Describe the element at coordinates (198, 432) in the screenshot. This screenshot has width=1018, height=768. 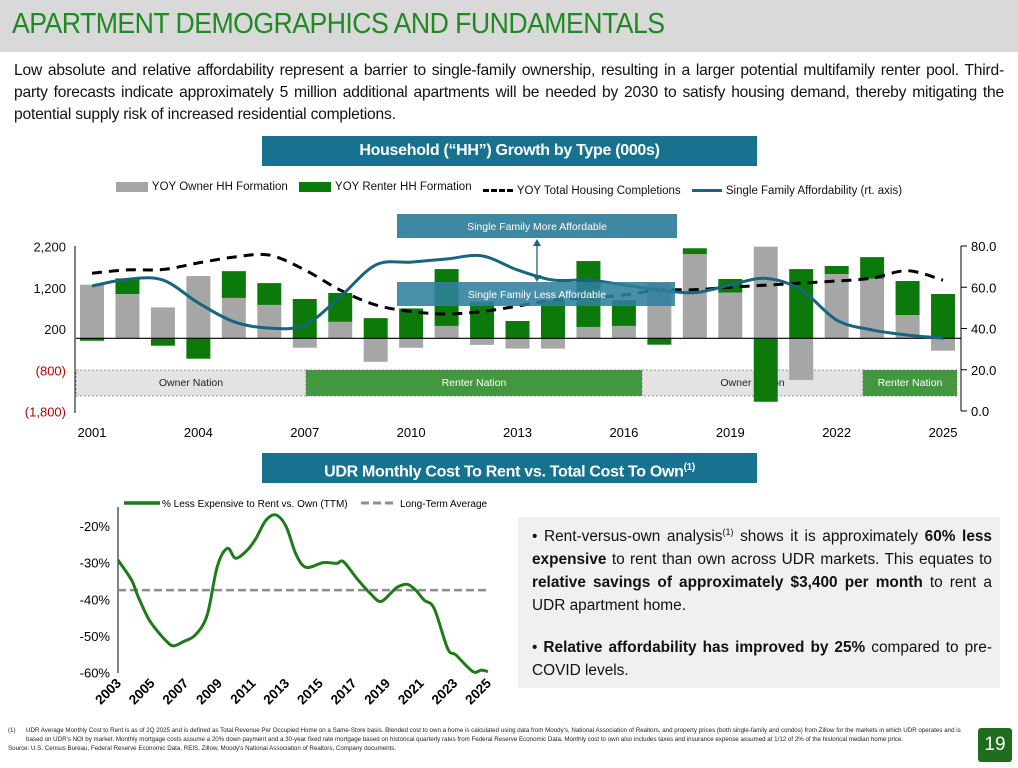
I see `x-tick-label: 2004` at that location.